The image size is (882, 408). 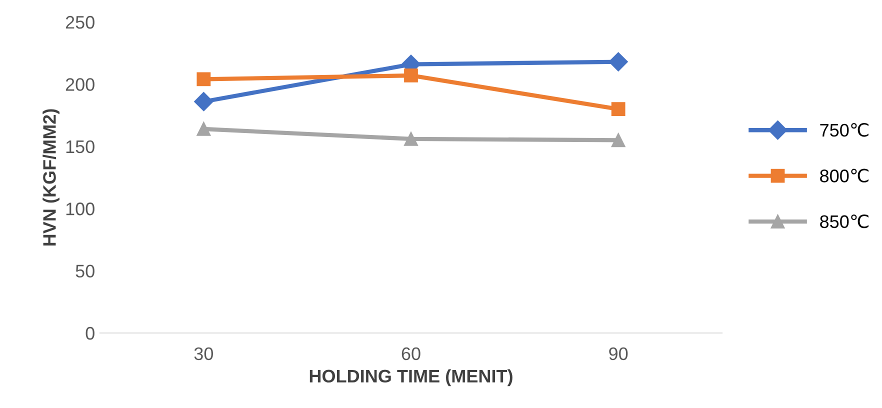 I want to click on x-tick-label: 90, so click(x=618, y=353).